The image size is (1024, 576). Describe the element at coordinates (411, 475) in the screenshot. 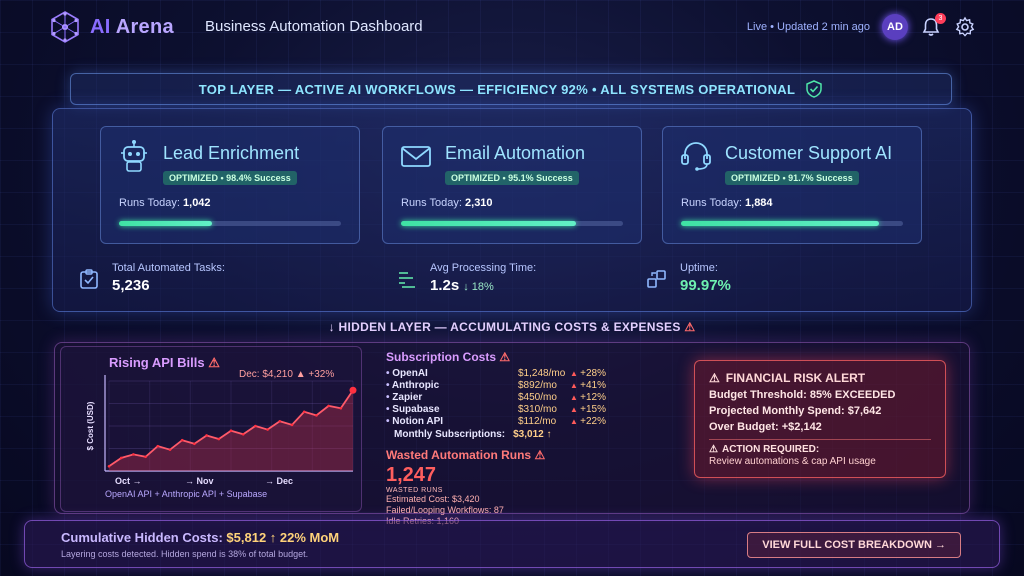

I see `wasted-runs-count: 1,247` at that location.